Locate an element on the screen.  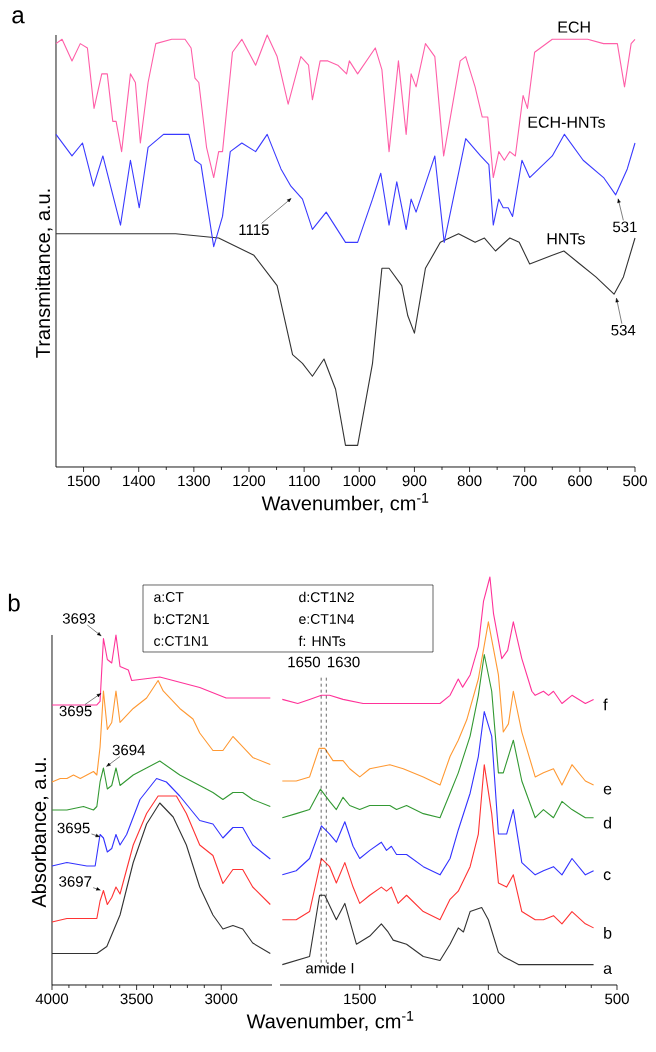
annotation: 3697 is located at coordinates (75, 881).